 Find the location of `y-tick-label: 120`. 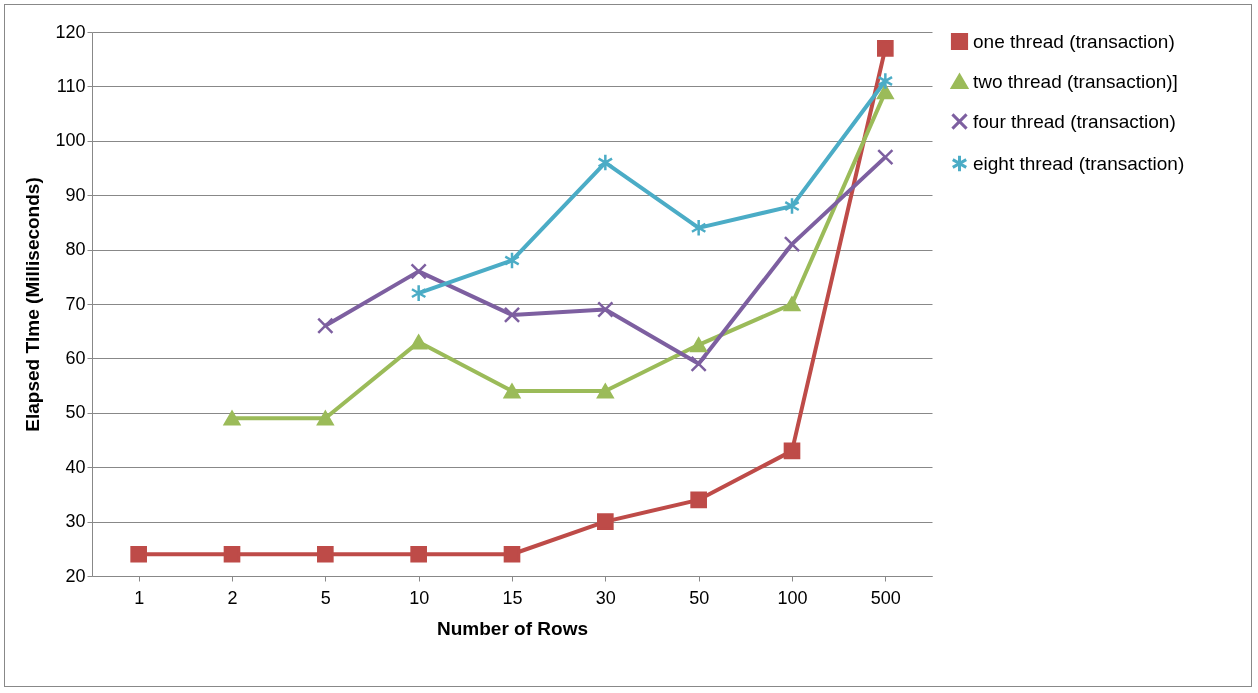

y-tick-label: 120 is located at coordinates (70, 31).